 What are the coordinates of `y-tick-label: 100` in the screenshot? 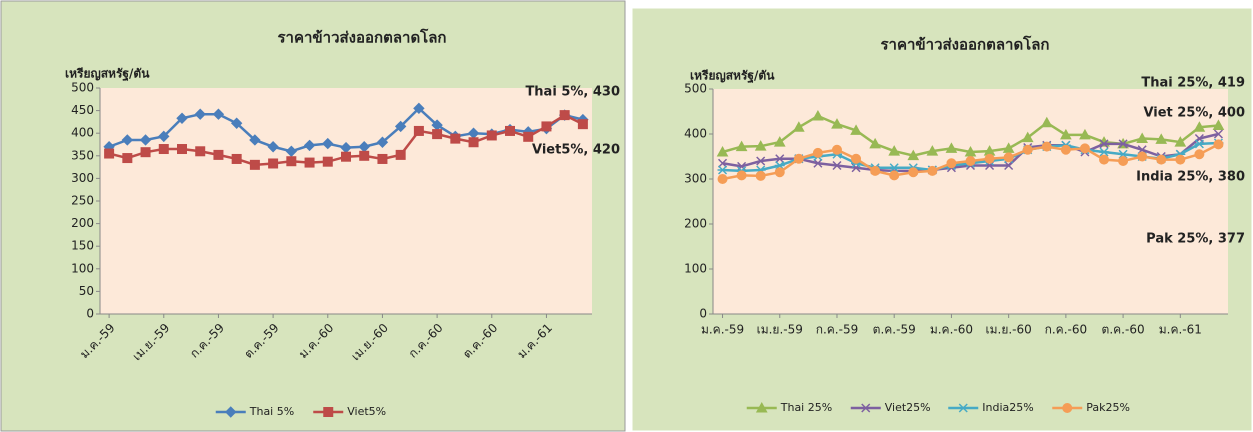 It's located at (695, 269).